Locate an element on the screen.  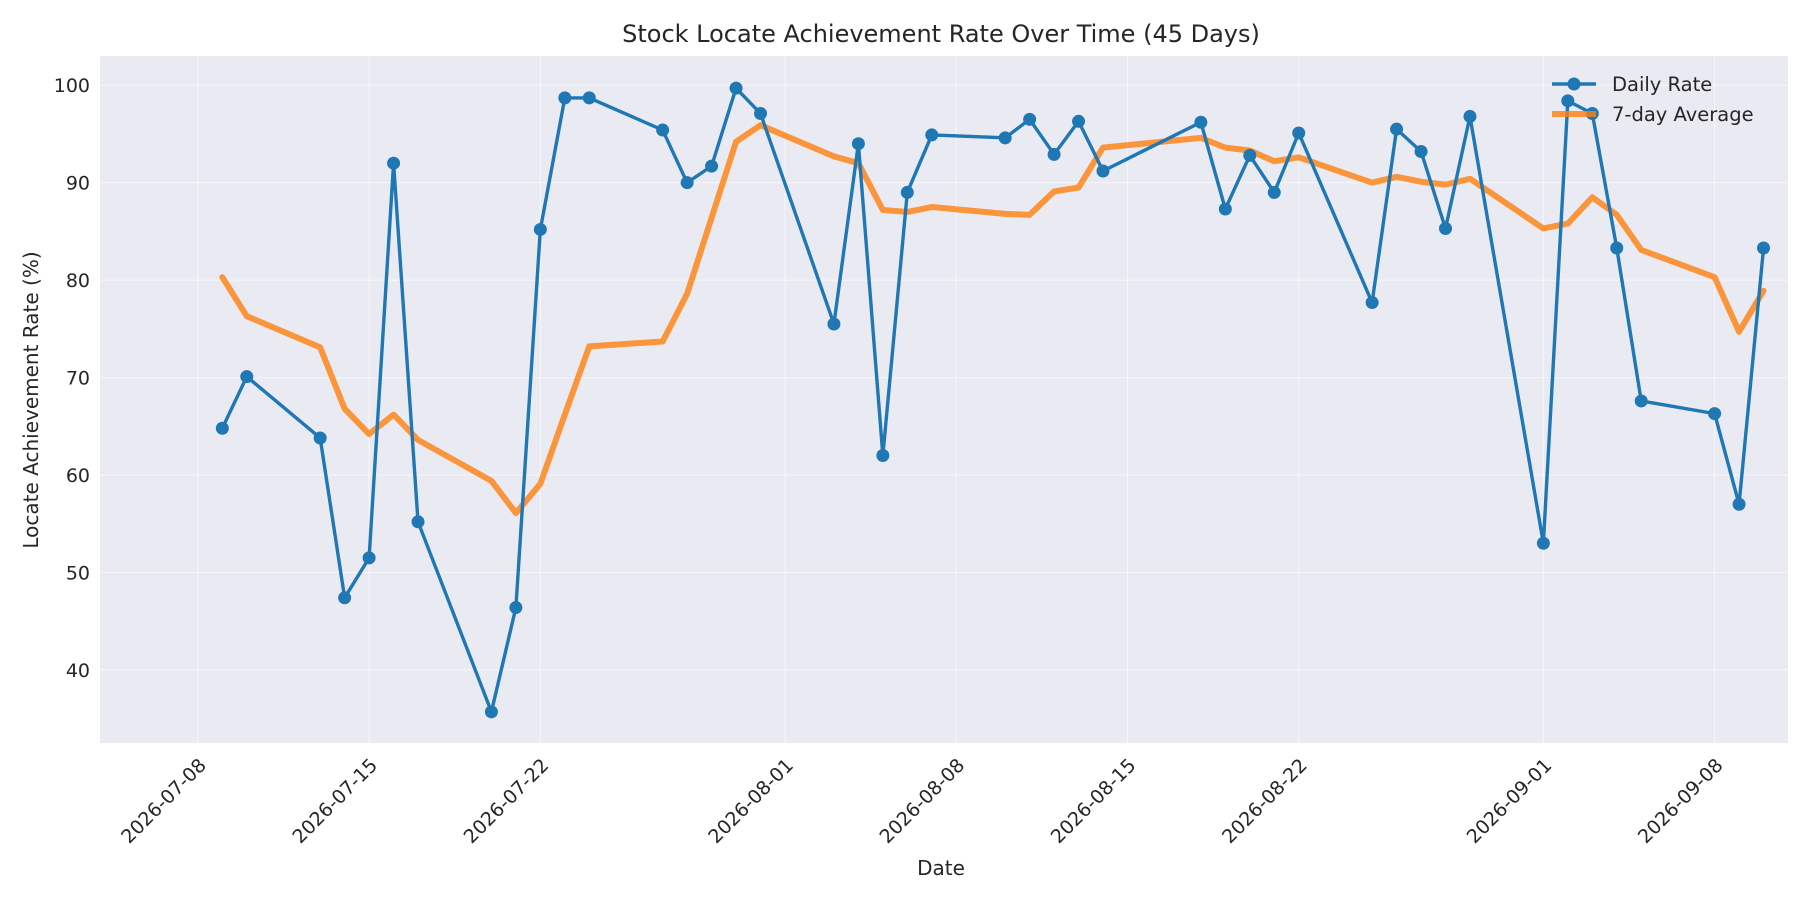
x-tick-label: 2026-07-22 is located at coordinates (507, 801).